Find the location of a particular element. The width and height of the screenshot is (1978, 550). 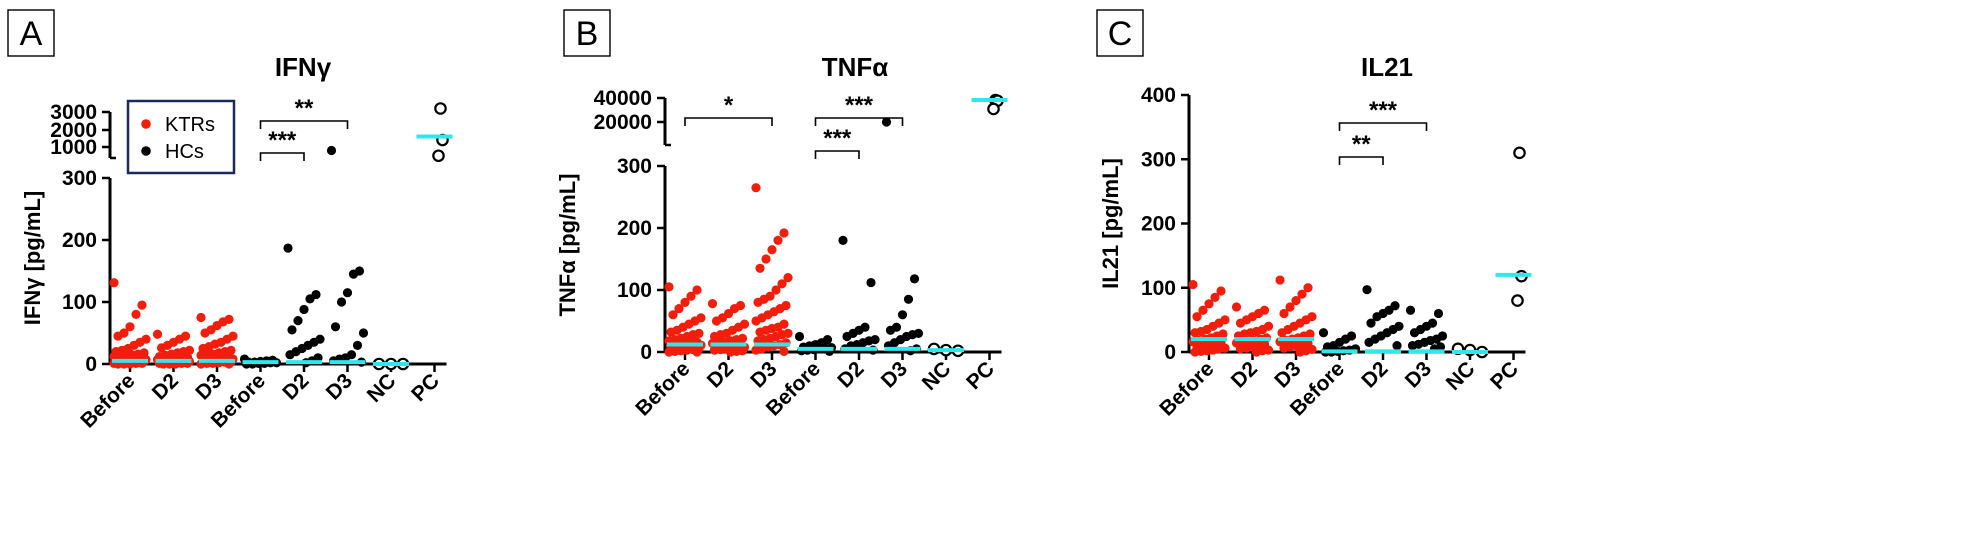

y-tick-label: 20000 is located at coordinates (623, 122).